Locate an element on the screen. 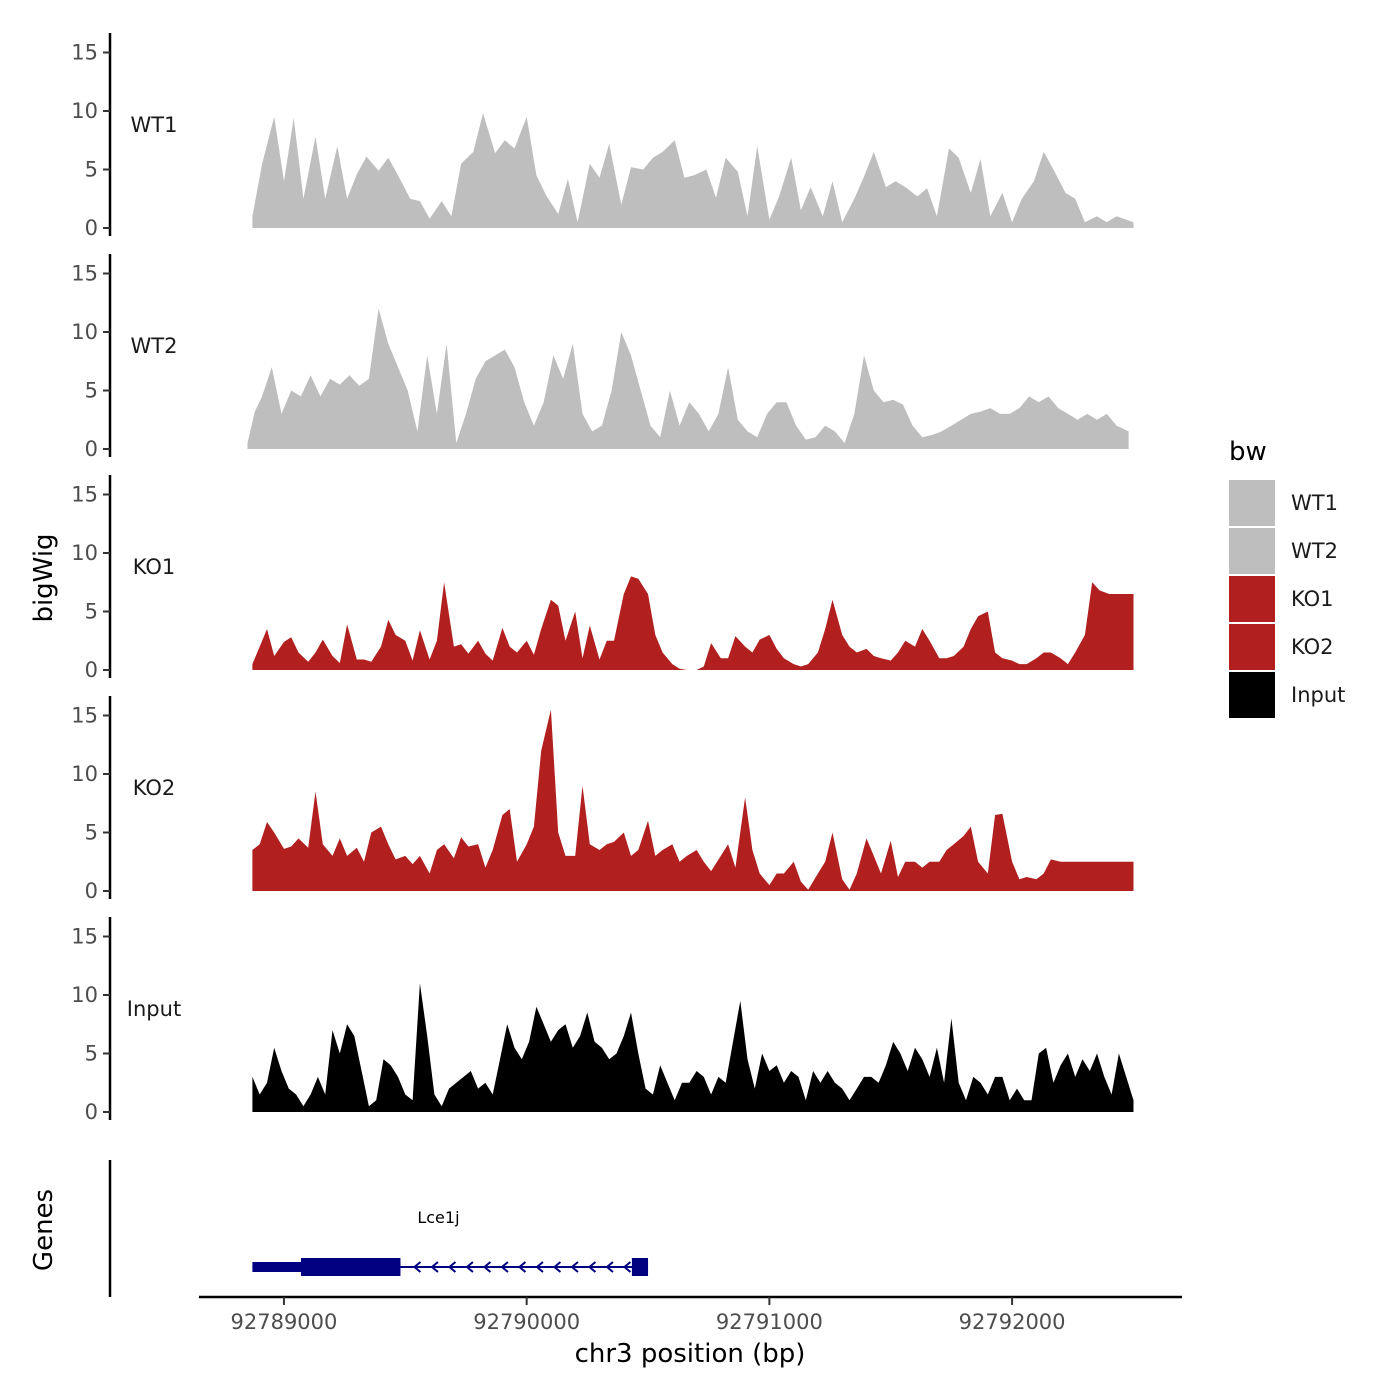 The image size is (1400, 1400). legend-swatch-wt2 is located at coordinates (1252, 551).